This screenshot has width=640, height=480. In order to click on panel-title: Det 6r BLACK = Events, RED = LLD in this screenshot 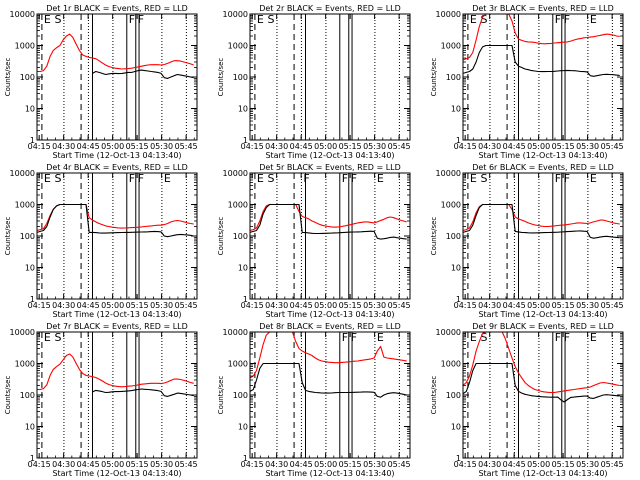, I will do `click(543, 167)`.